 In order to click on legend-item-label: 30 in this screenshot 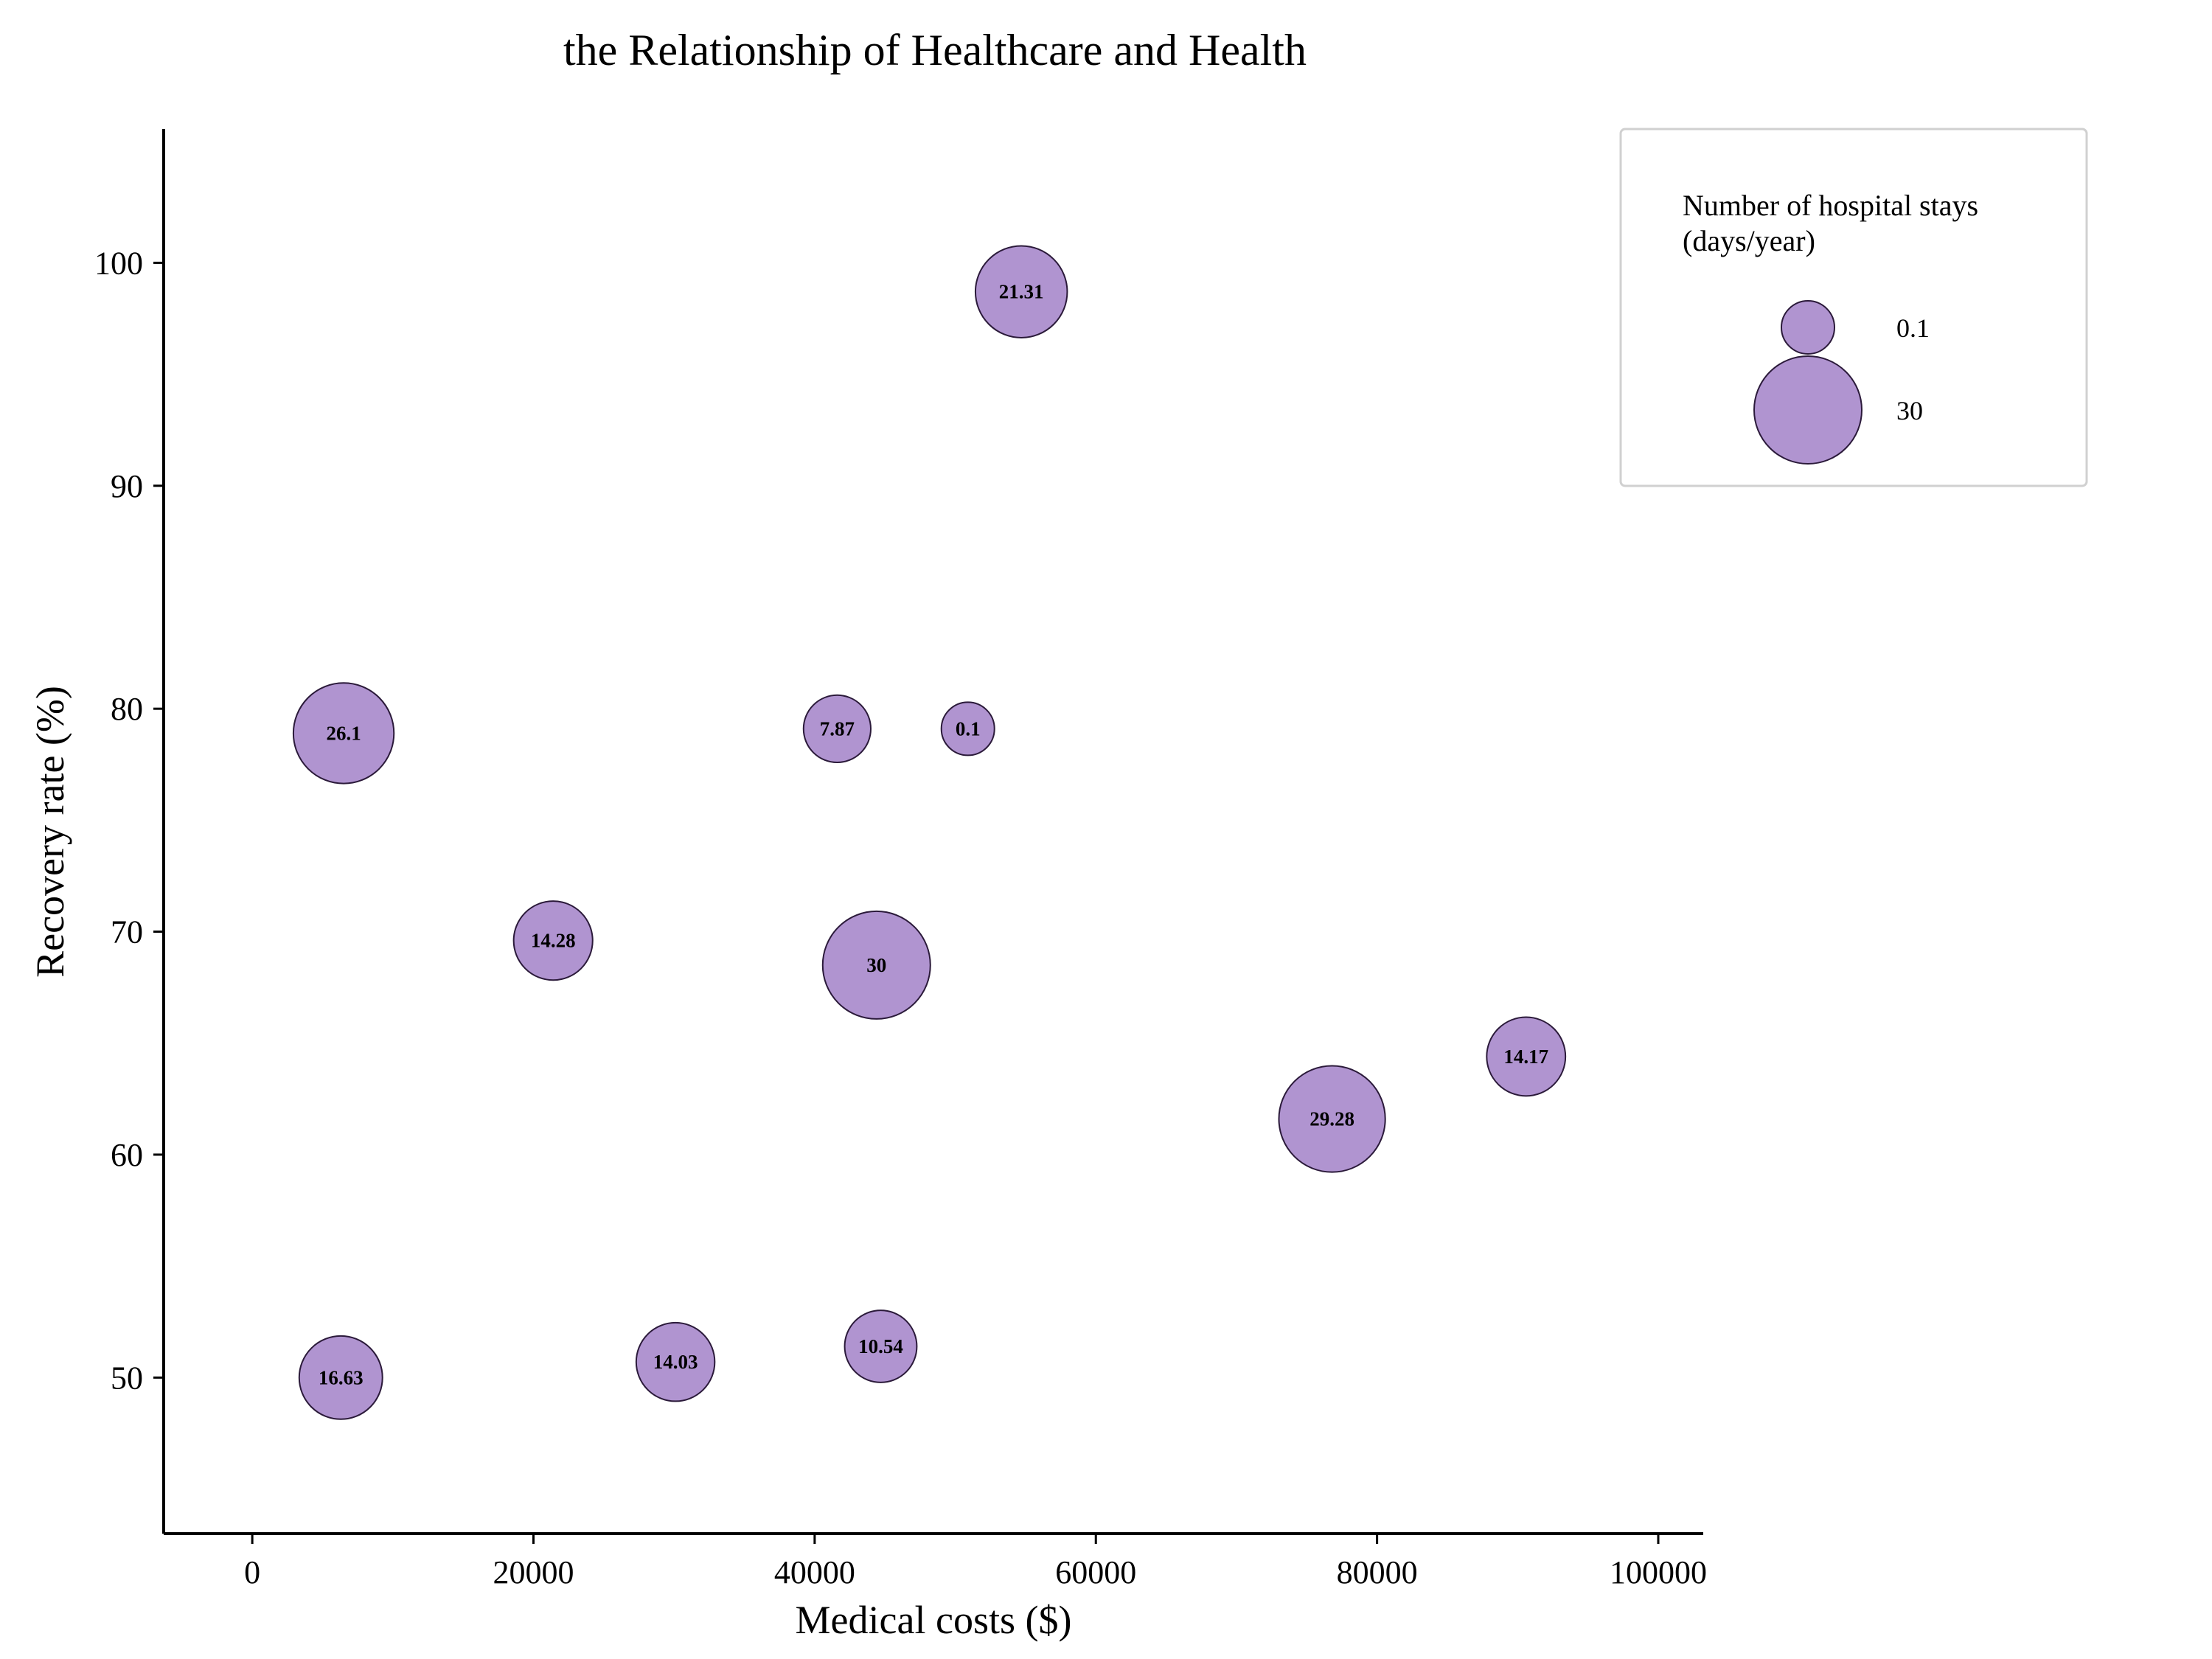, I will do `click(1909, 410)`.